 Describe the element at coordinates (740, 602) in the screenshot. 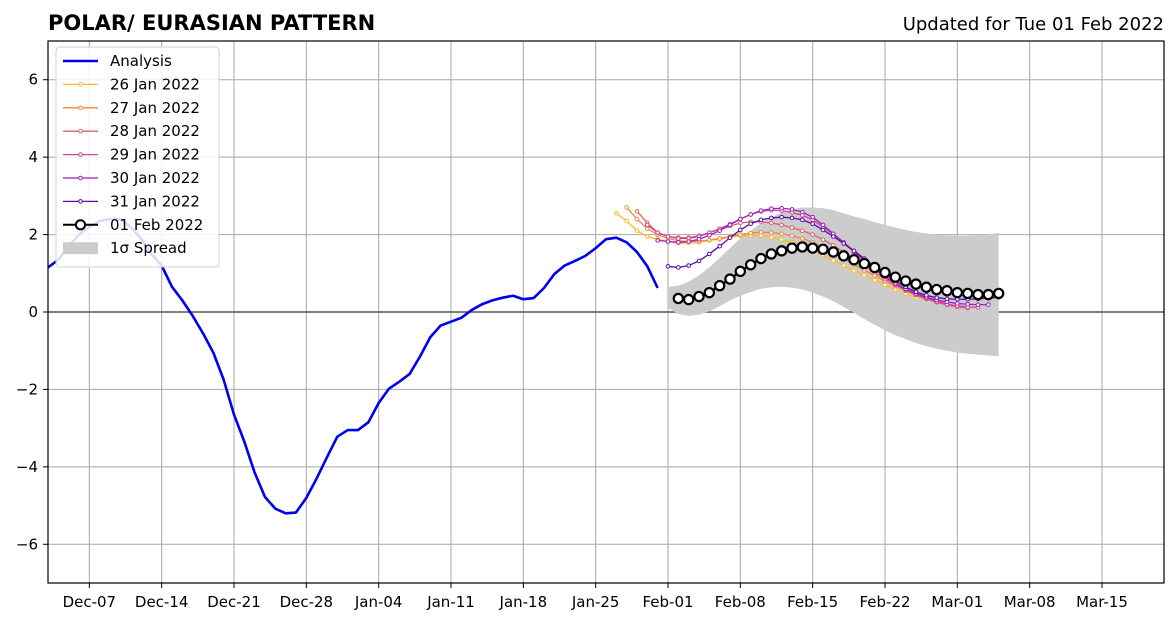

I see `x-tick-label: Feb-08` at that location.